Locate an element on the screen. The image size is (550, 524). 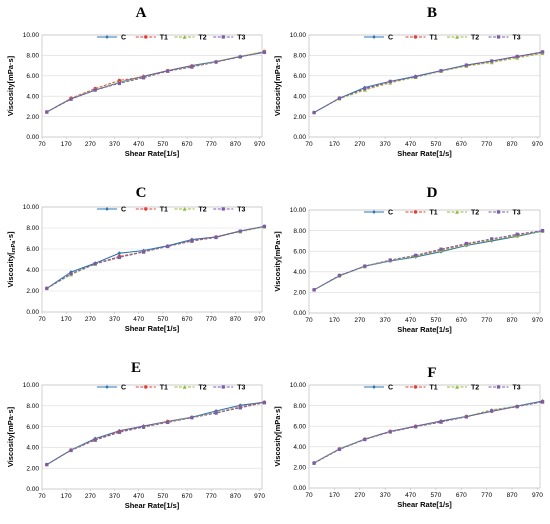
legend-label-t2: T2 is located at coordinates (203, 388).